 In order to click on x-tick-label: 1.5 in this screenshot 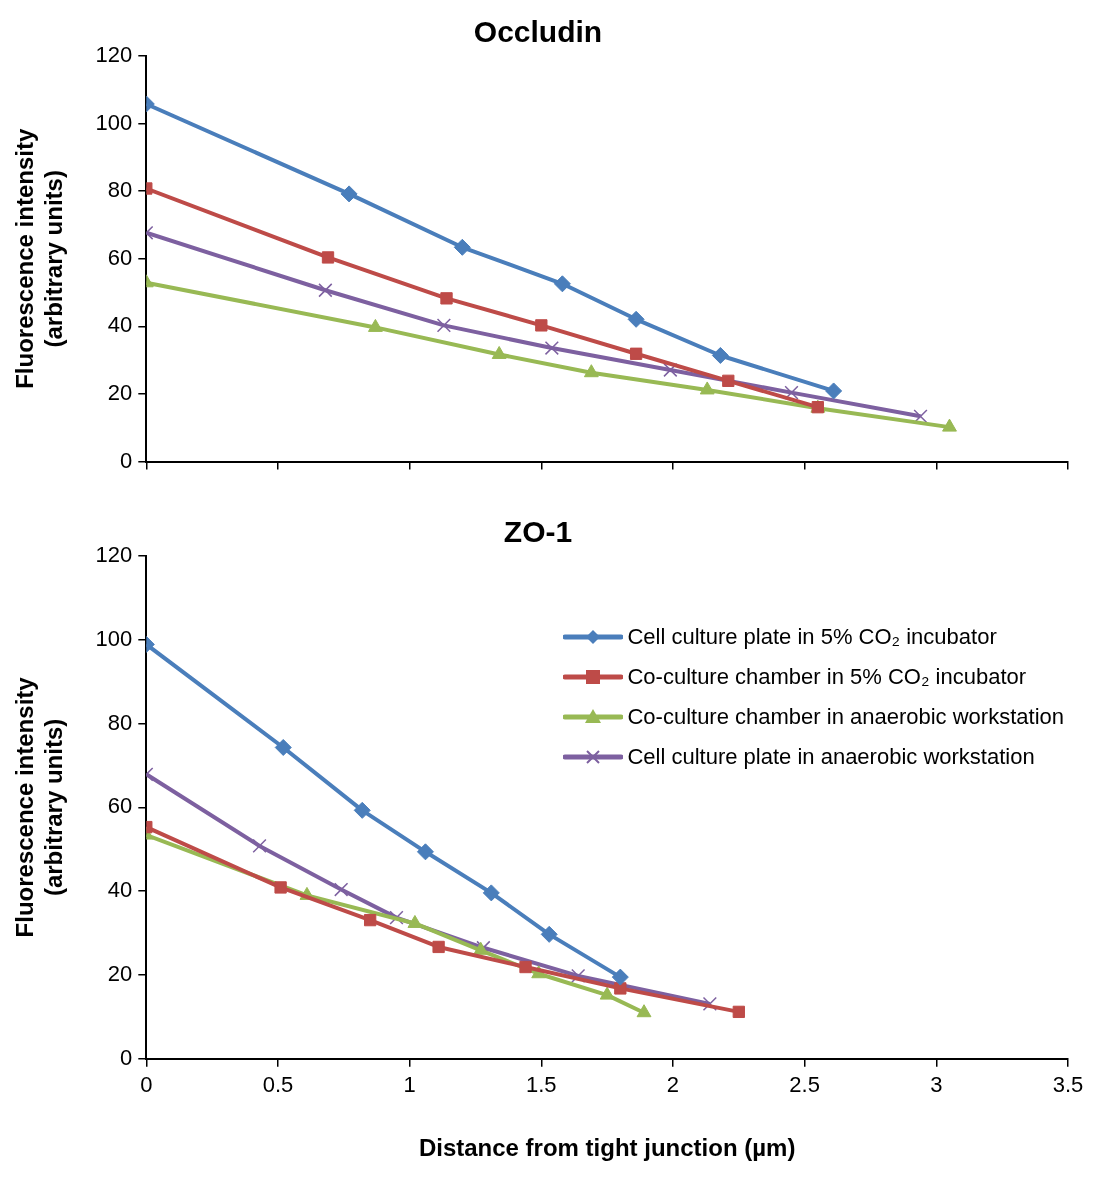, I will do `click(541, 1085)`.